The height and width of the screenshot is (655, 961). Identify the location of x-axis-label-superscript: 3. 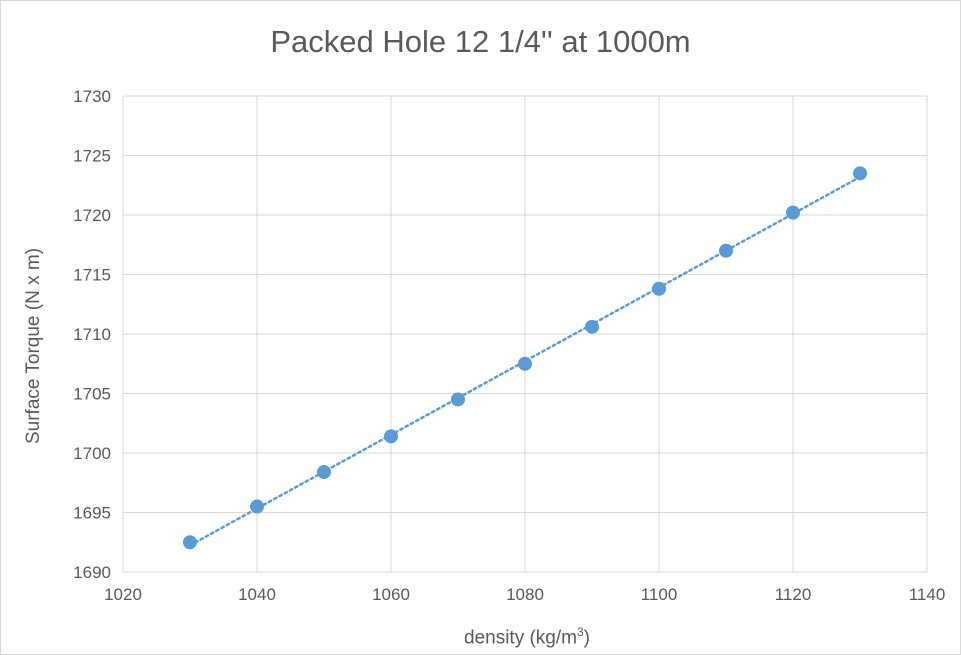
(580, 632).